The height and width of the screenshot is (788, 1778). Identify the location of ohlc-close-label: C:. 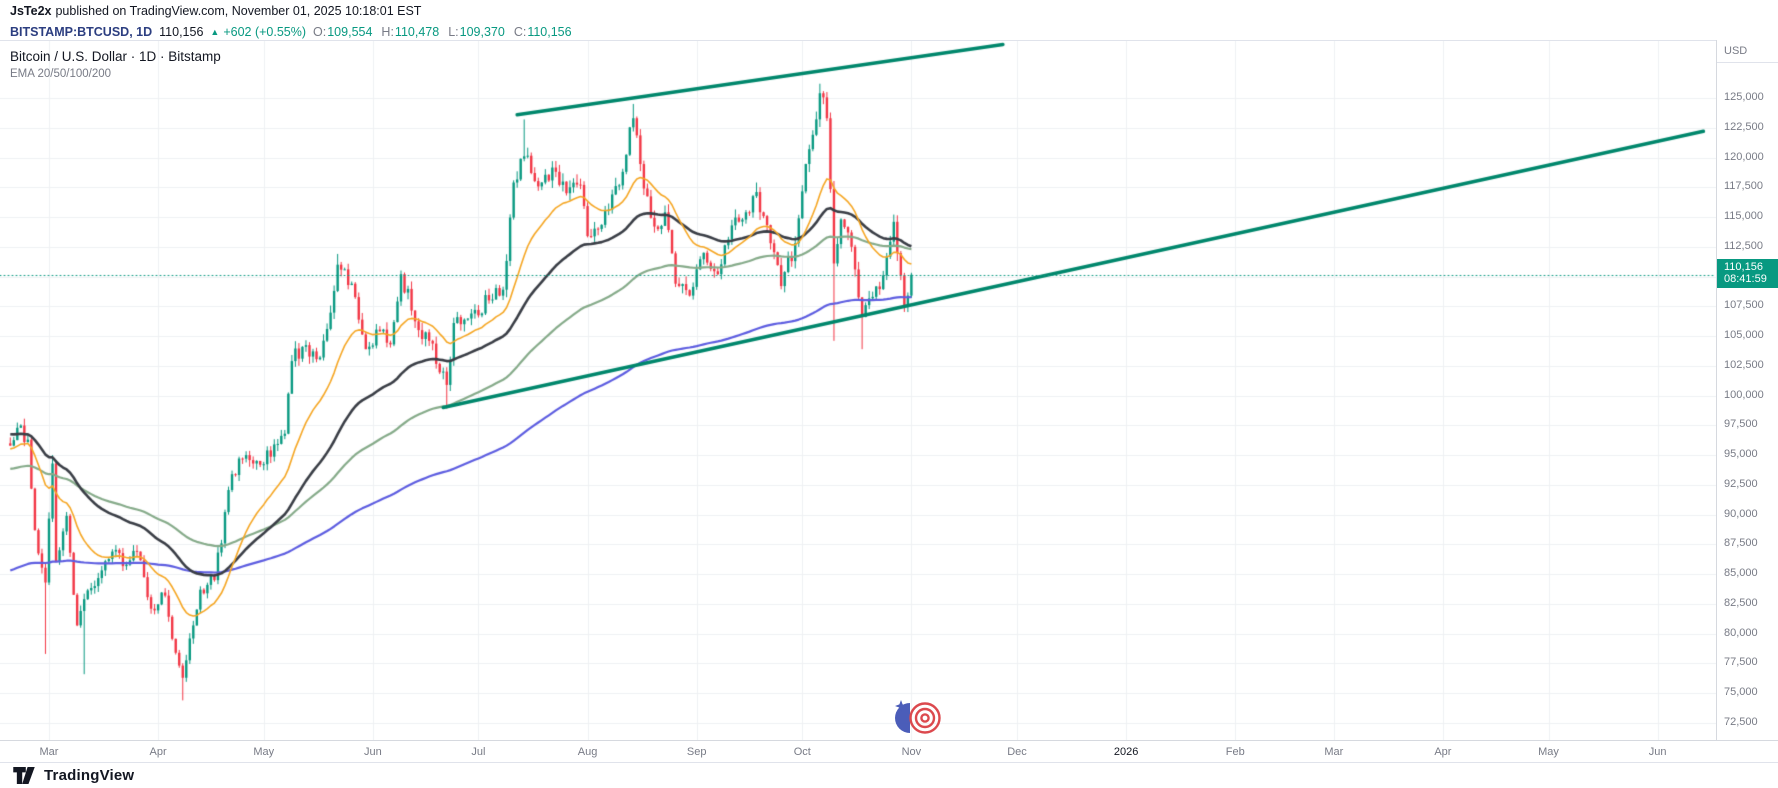
(520, 31).